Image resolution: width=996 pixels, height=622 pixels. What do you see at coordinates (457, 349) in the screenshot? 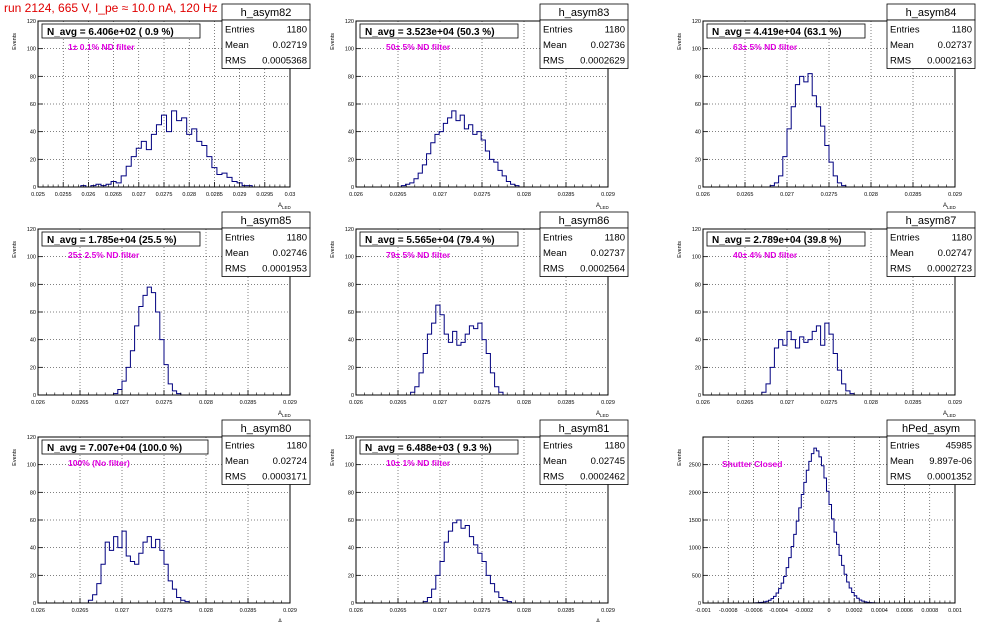
I see `histogram-series-h_asym86` at bounding box center [457, 349].